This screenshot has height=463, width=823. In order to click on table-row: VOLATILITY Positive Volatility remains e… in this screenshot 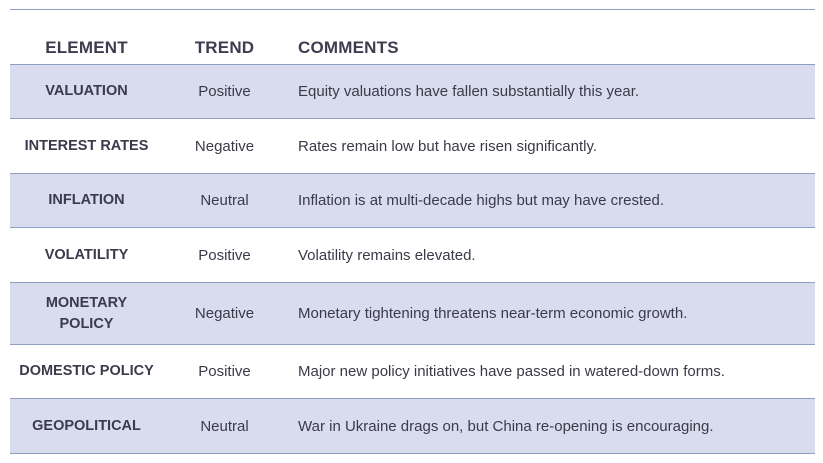, I will do `click(412, 254)`.